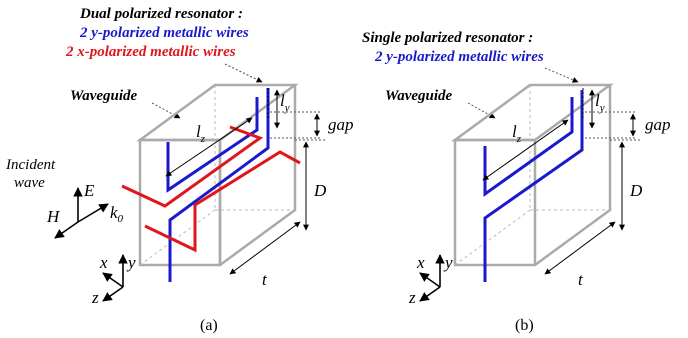  What do you see at coordinates (131, 262) in the screenshot?
I see `panel-a-y-axis-label: y` at bounding box center [131, 262].